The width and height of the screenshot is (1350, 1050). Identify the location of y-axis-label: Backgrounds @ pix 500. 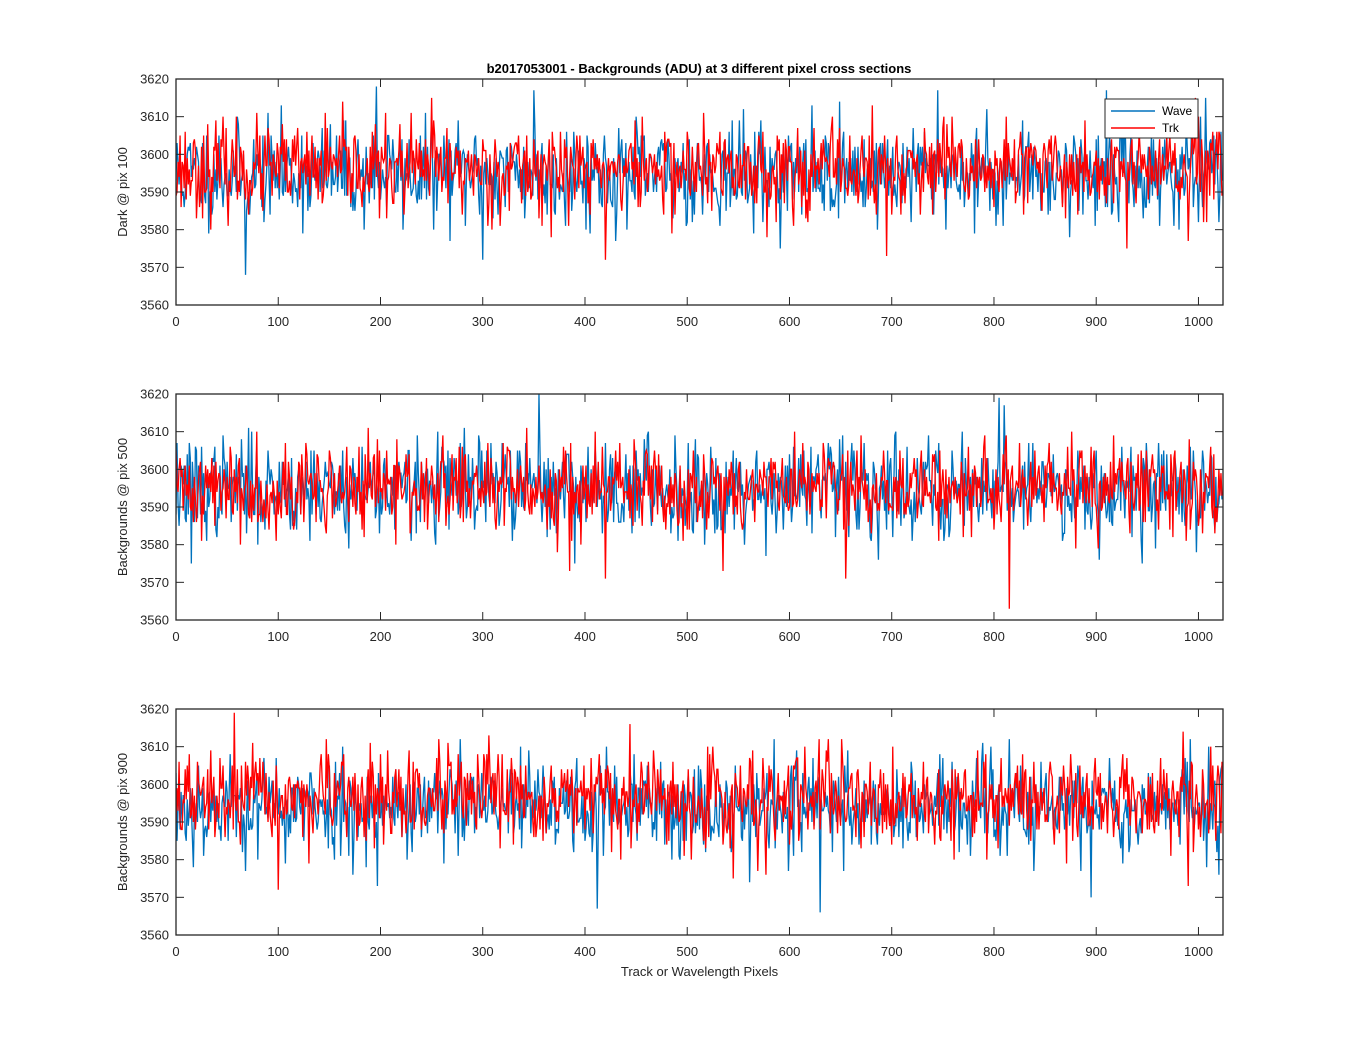
(122, 507).